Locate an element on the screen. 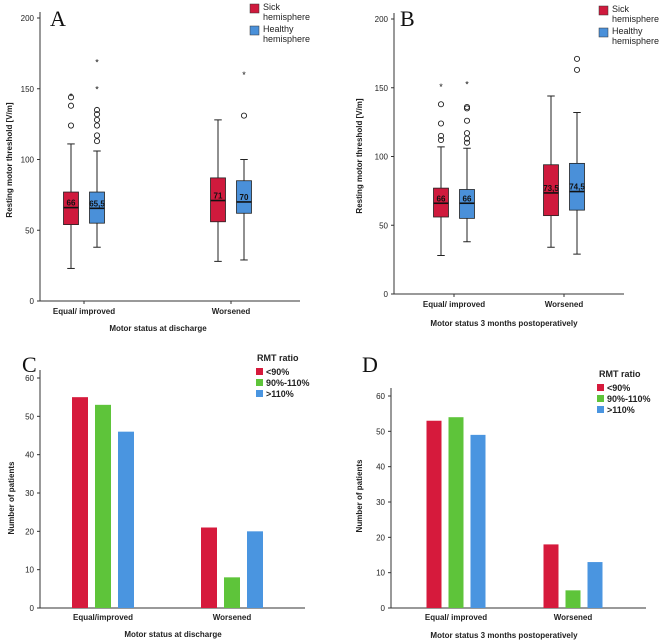 The height and width of the screenshot is (644, 669). y-axis-label-a: Resting motor threshold [V/m] is located at coordinates (9, 159).